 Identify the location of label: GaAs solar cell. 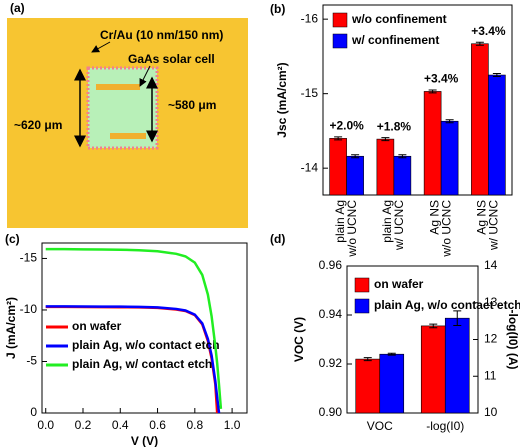
(171, 59).